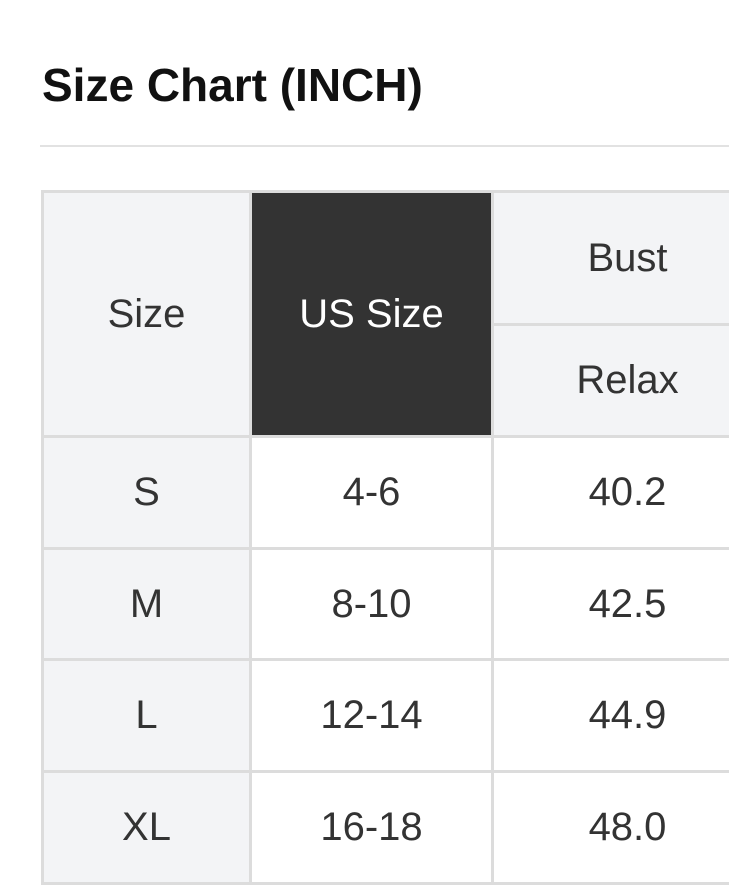 The image size is (729, 885). Describe the element at coordinates (372, 604) in the screenshot. I see `cell-us-size: 8-10` at that location.